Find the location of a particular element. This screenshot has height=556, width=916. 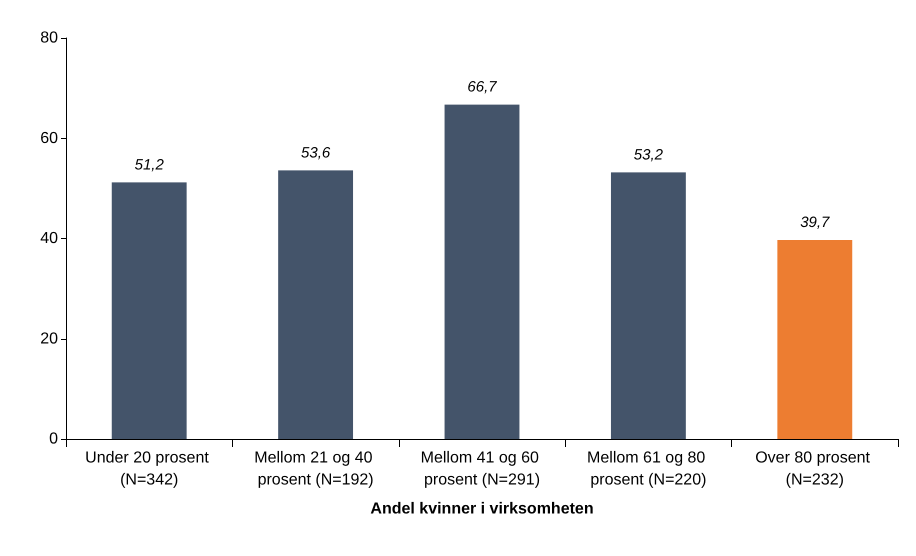

x-tick-label: Mellom 61 og 80 prosent (N=220) is located at coordinates (648, 469).